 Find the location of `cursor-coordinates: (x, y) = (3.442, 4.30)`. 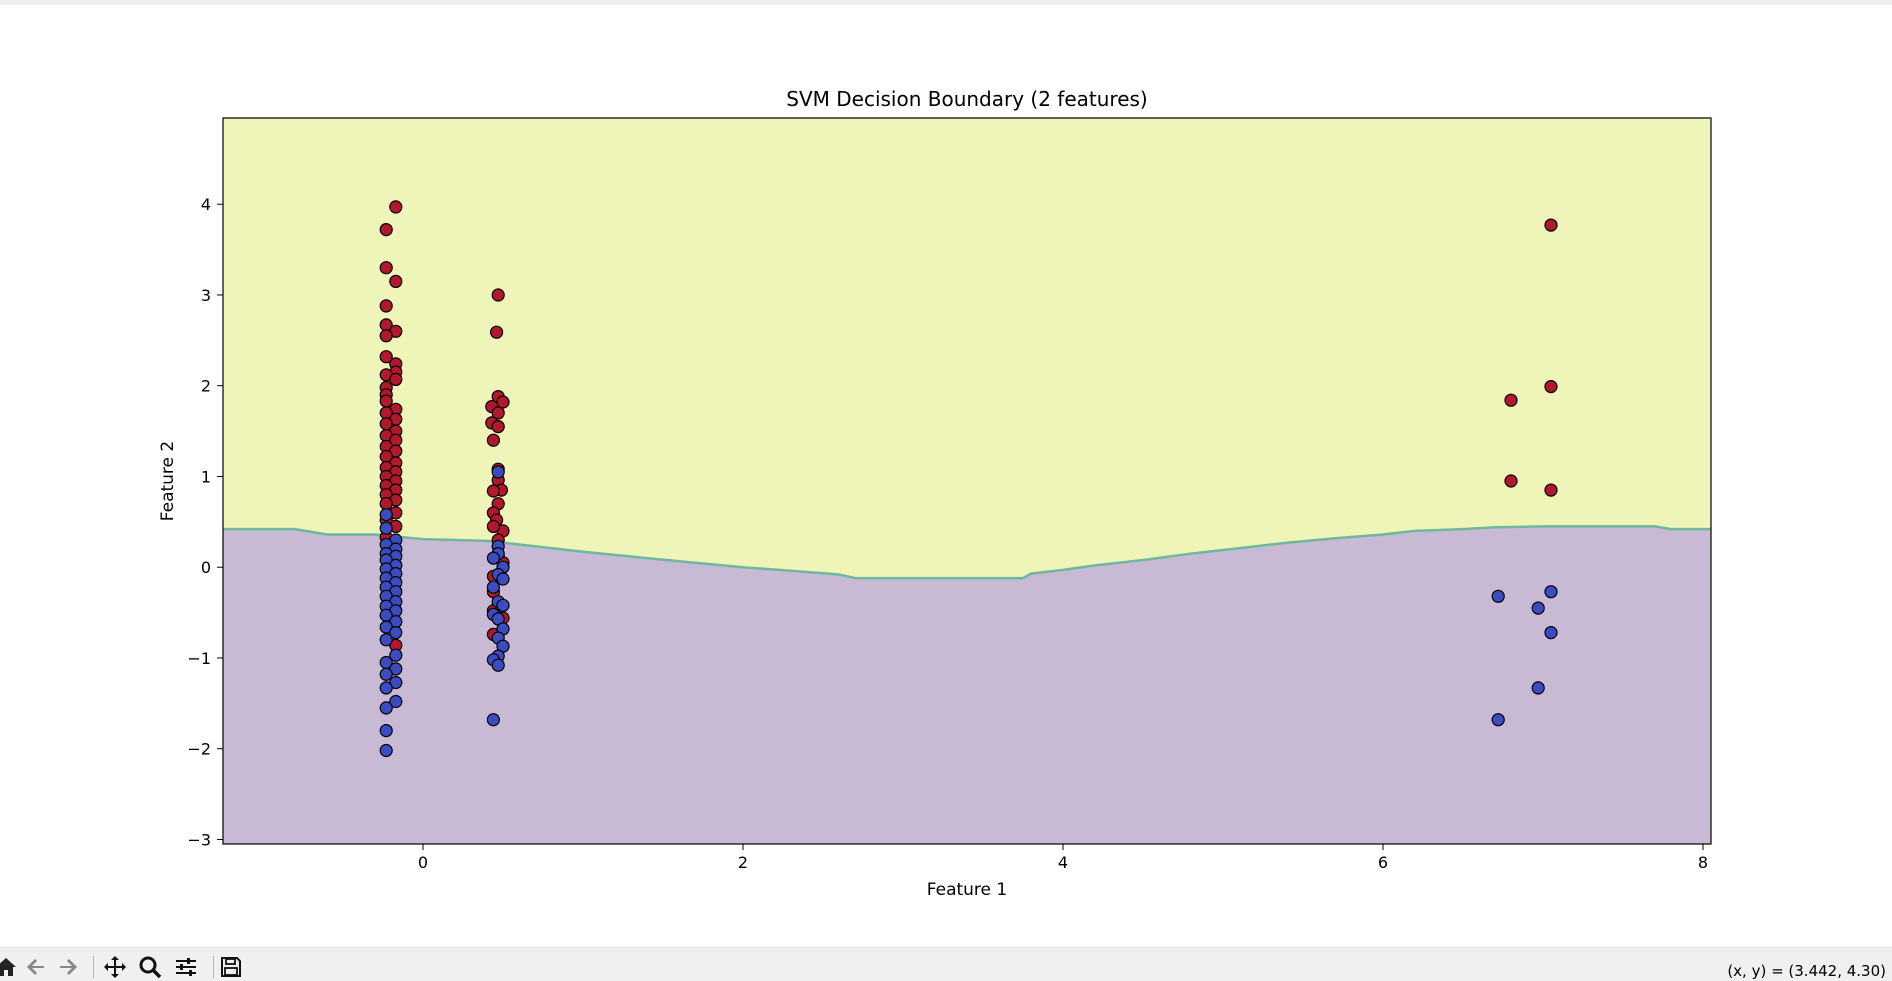

cursor-coordinates: (x, y) = (3.442, 4.30) is located at coordinates (1806, 971).